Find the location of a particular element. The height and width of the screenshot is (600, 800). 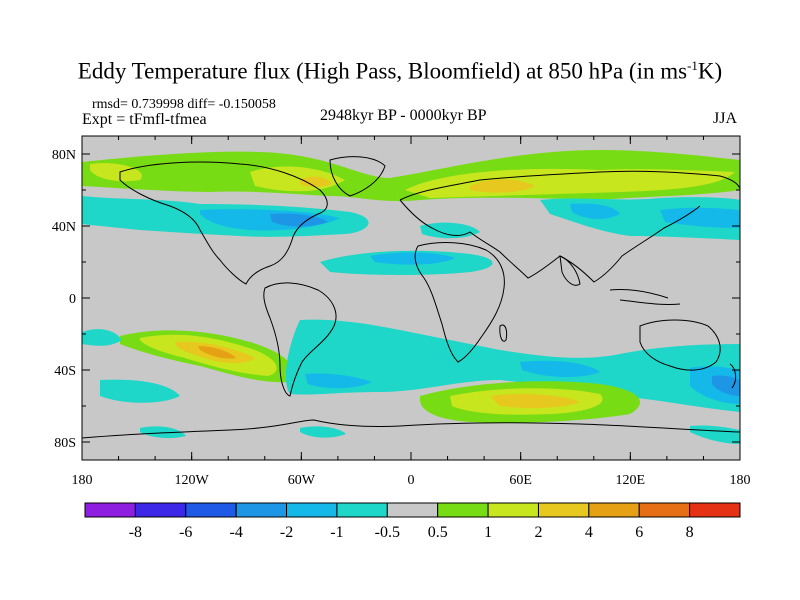

colorbar-label: 2 is located at coordinates (538, 532).